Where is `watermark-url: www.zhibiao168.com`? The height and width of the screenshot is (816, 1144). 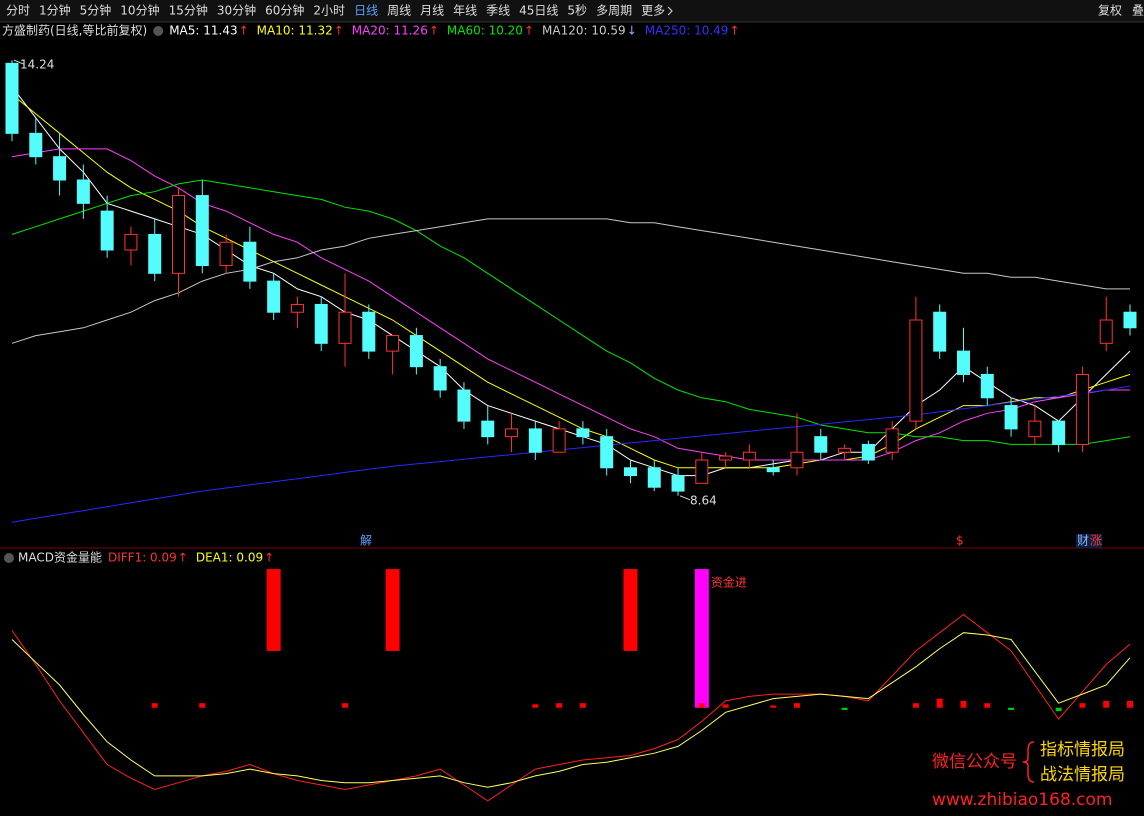
watermark-url: www.zhibiao168.com is located at coordinates (1022, 800).